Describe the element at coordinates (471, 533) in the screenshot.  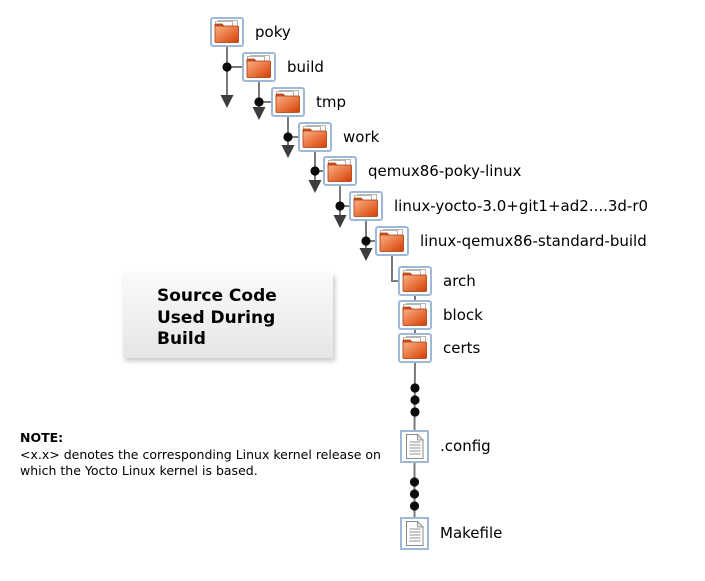
I see `tree-node-label: Makefile` at that location.